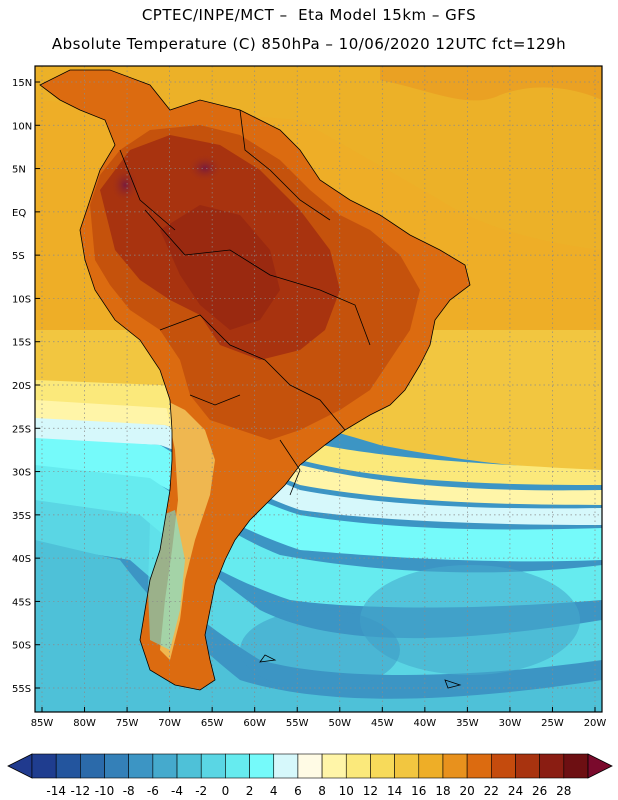 This screenshot has width=618, height=800. What do you see at coordinates (595, 723) in the screenshot?
I see `longitude-label: 20W` at bounding box center [595, 723].